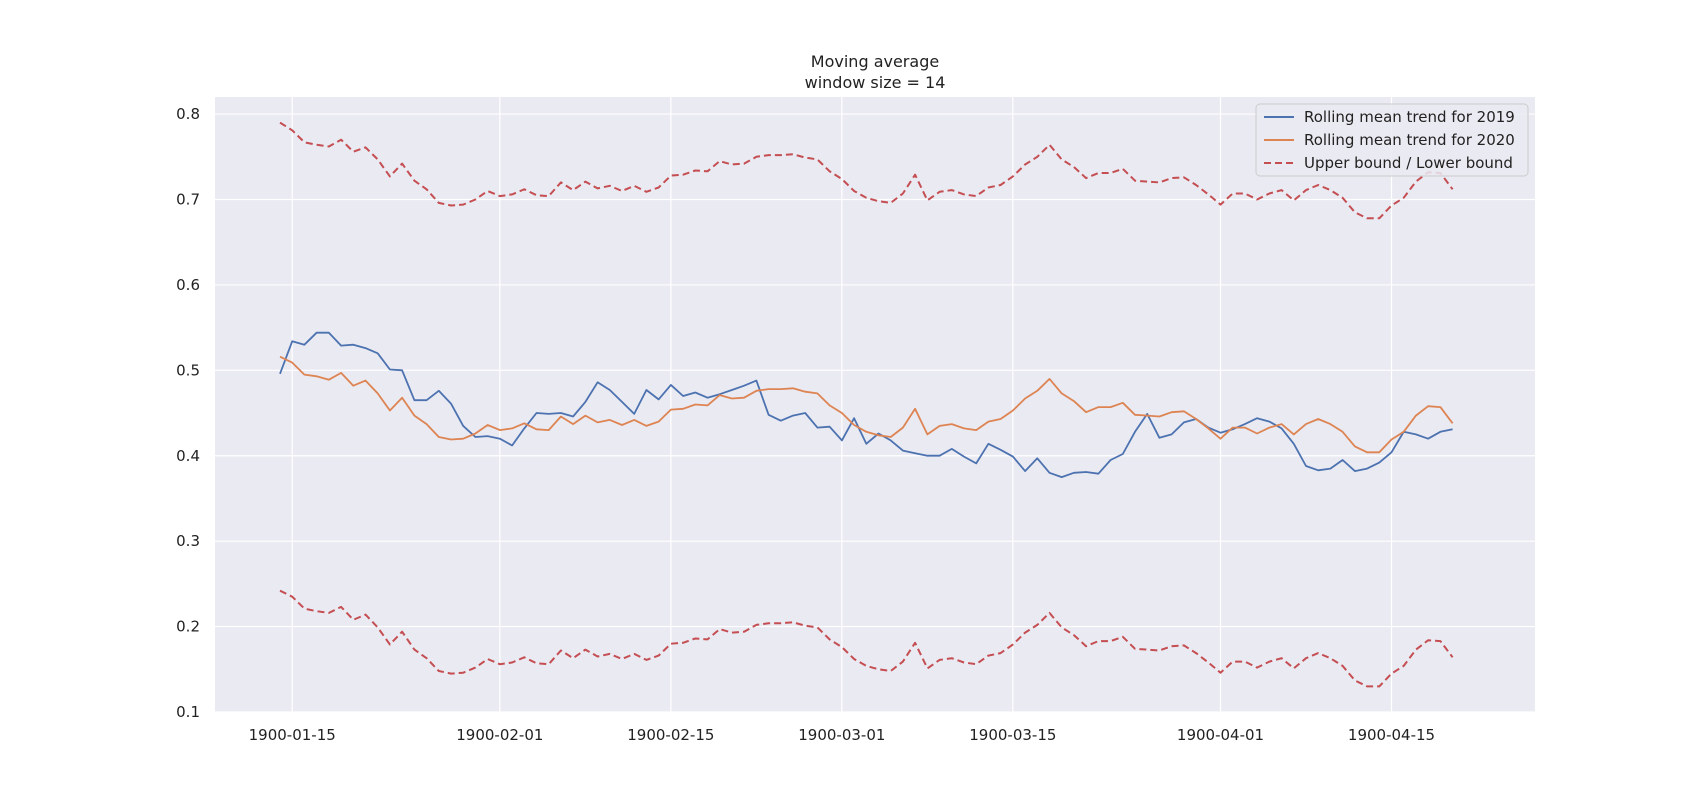 This screenshot has height=800, width=1700. I want to click on x-tick-label: 1900-02-01, so click(499, 735).